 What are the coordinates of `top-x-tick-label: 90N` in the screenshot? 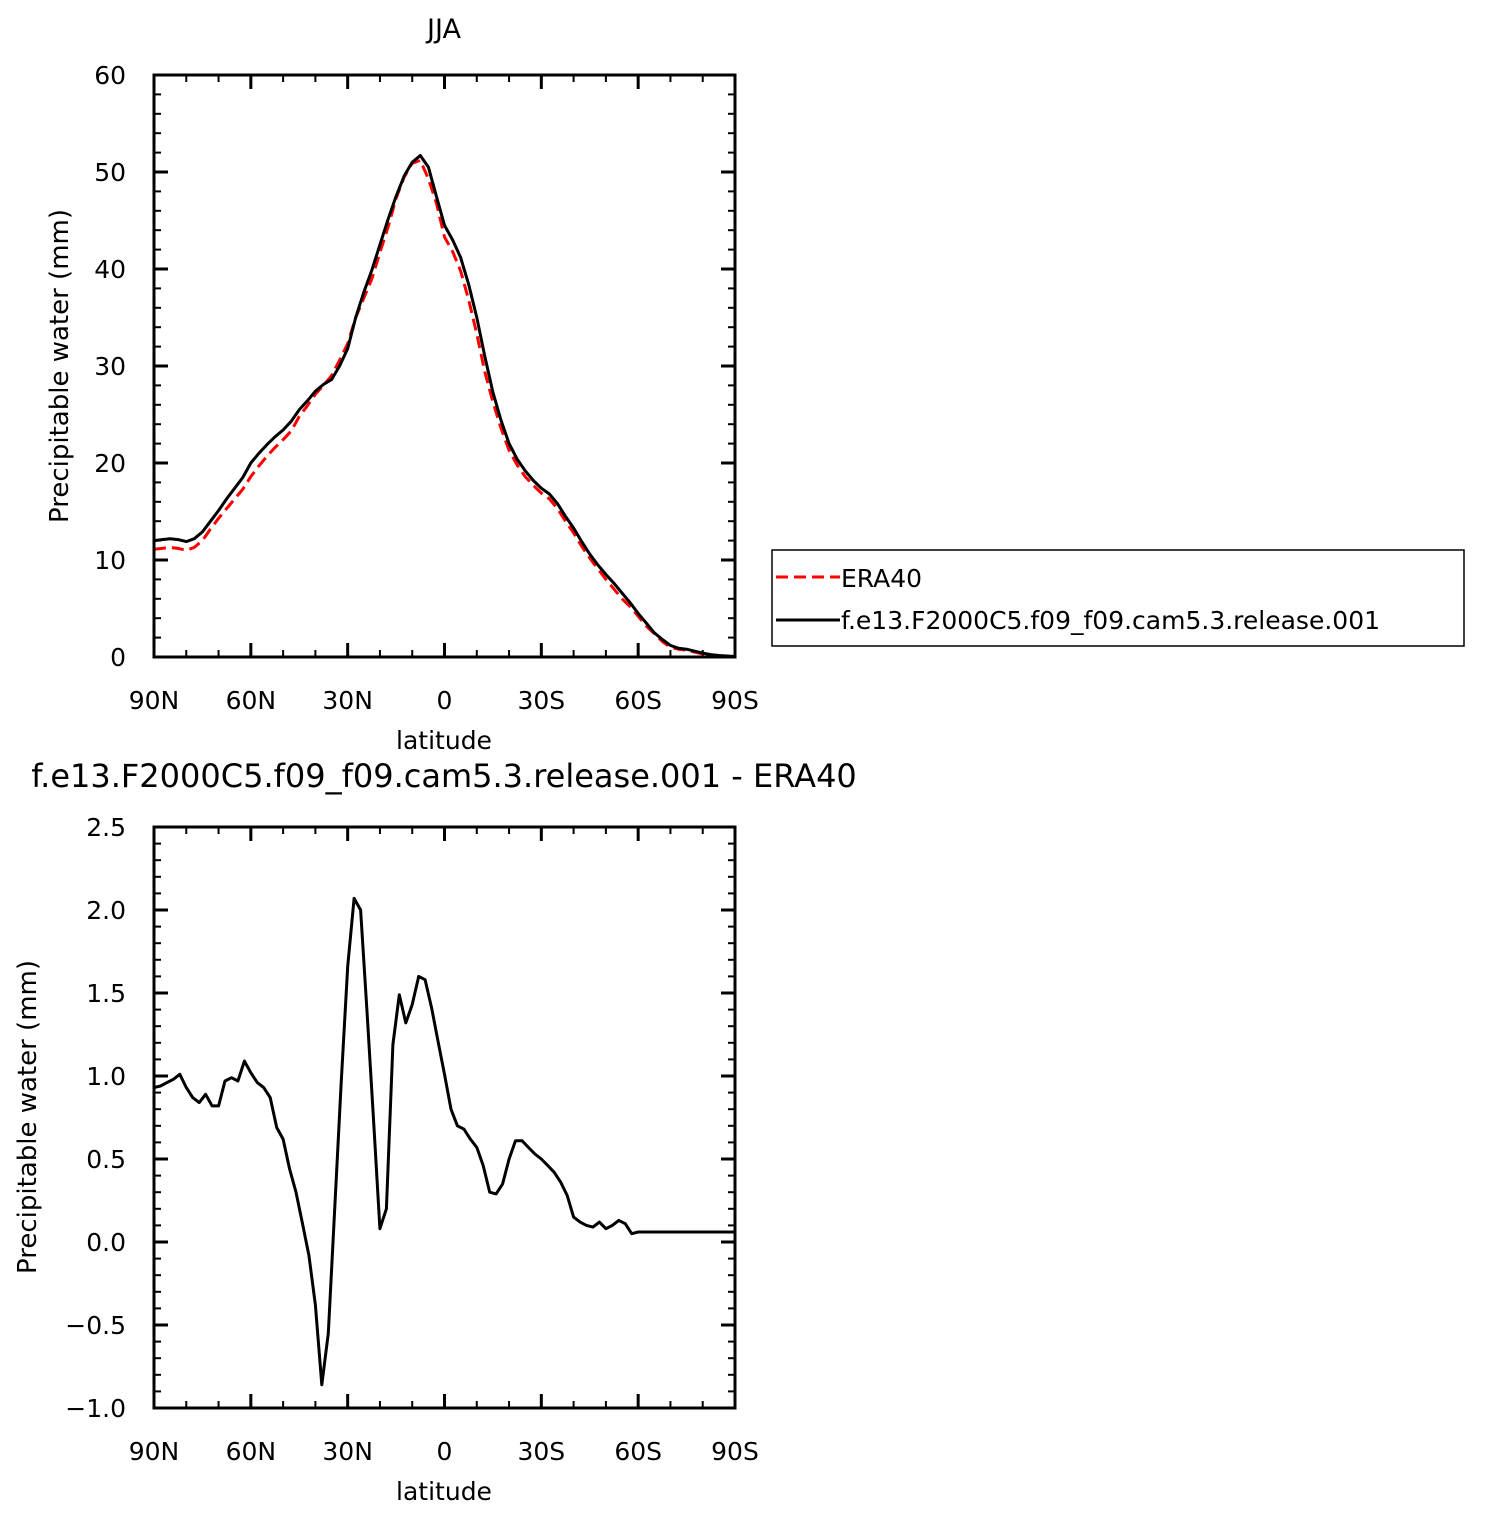 It's located at (154, 700).